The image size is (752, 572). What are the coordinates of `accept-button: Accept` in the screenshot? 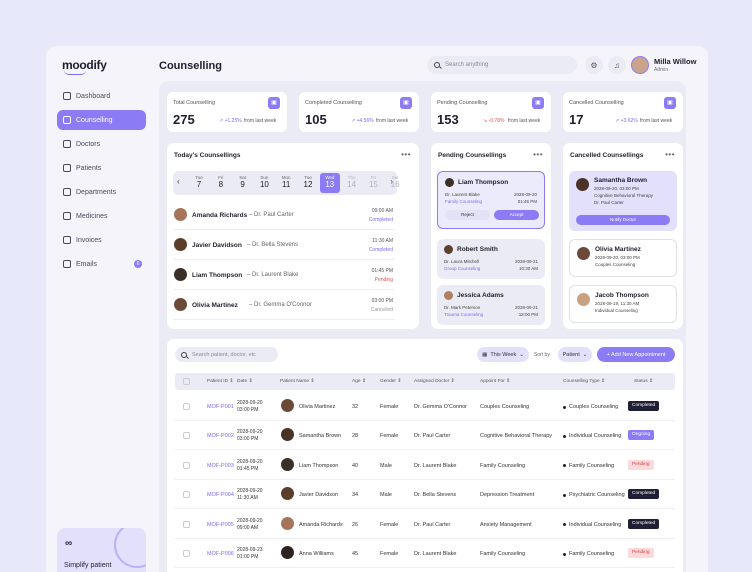 It's located at (516, 215).